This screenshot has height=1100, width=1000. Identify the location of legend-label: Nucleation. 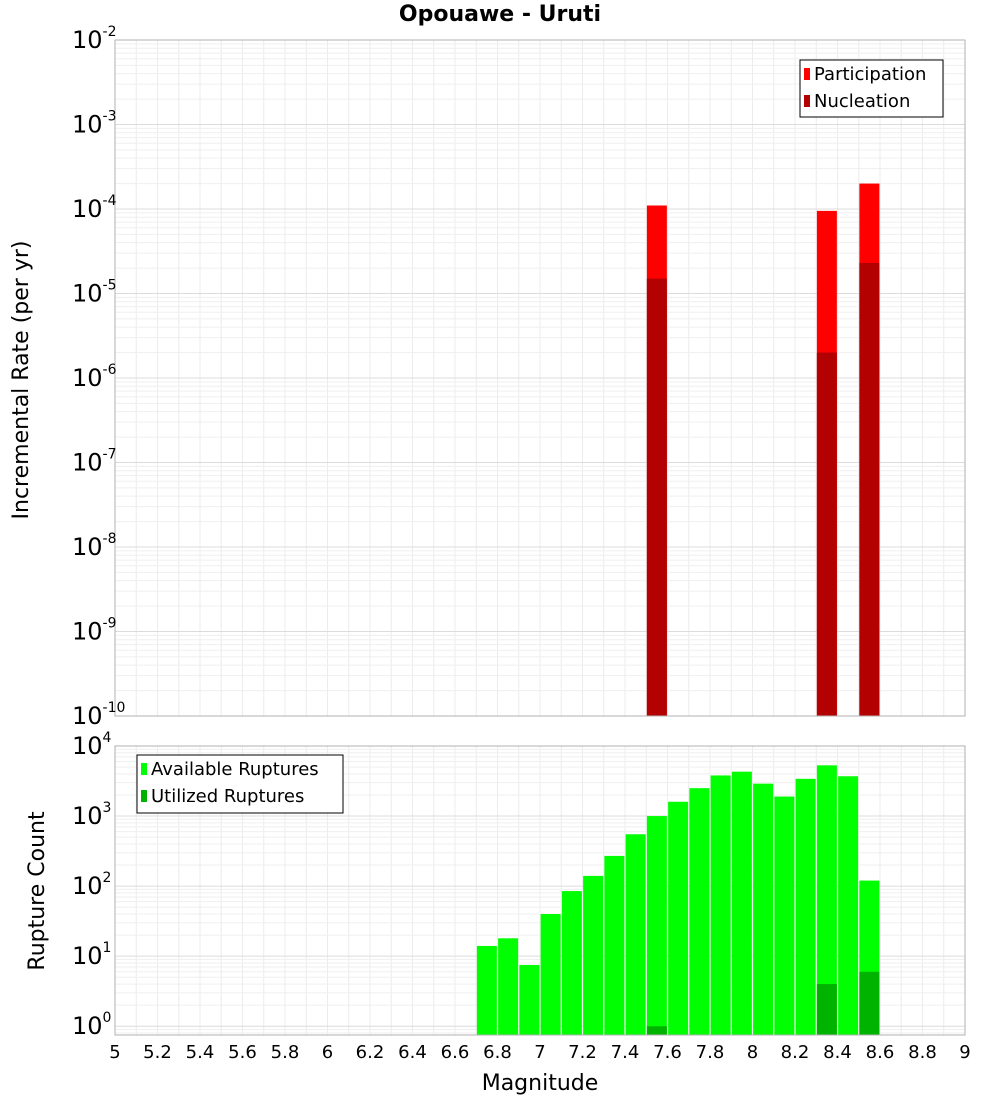
(862, 101).